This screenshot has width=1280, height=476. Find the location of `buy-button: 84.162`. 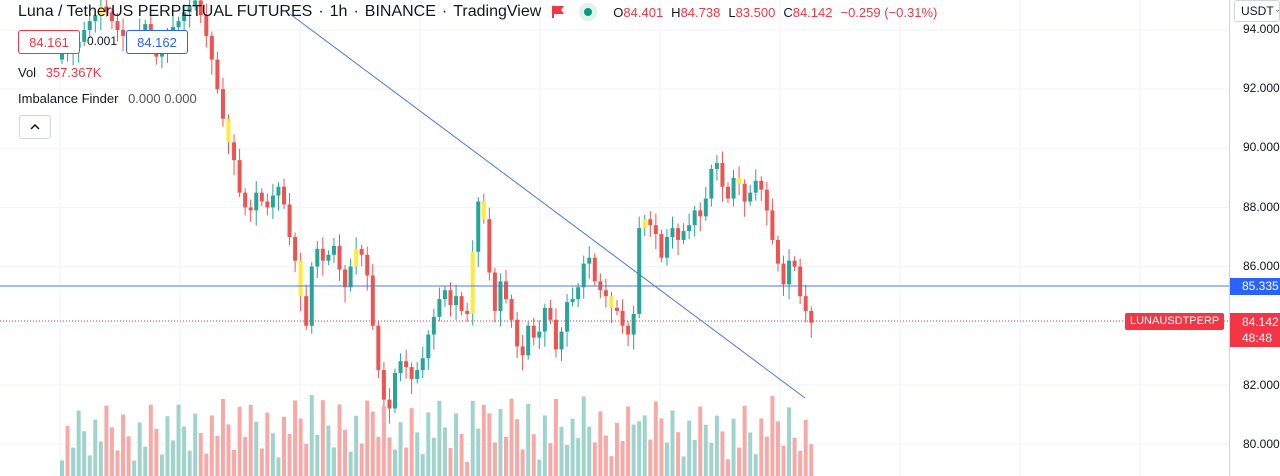

buy-button: 84.162 is located at coordinates (157, 42).